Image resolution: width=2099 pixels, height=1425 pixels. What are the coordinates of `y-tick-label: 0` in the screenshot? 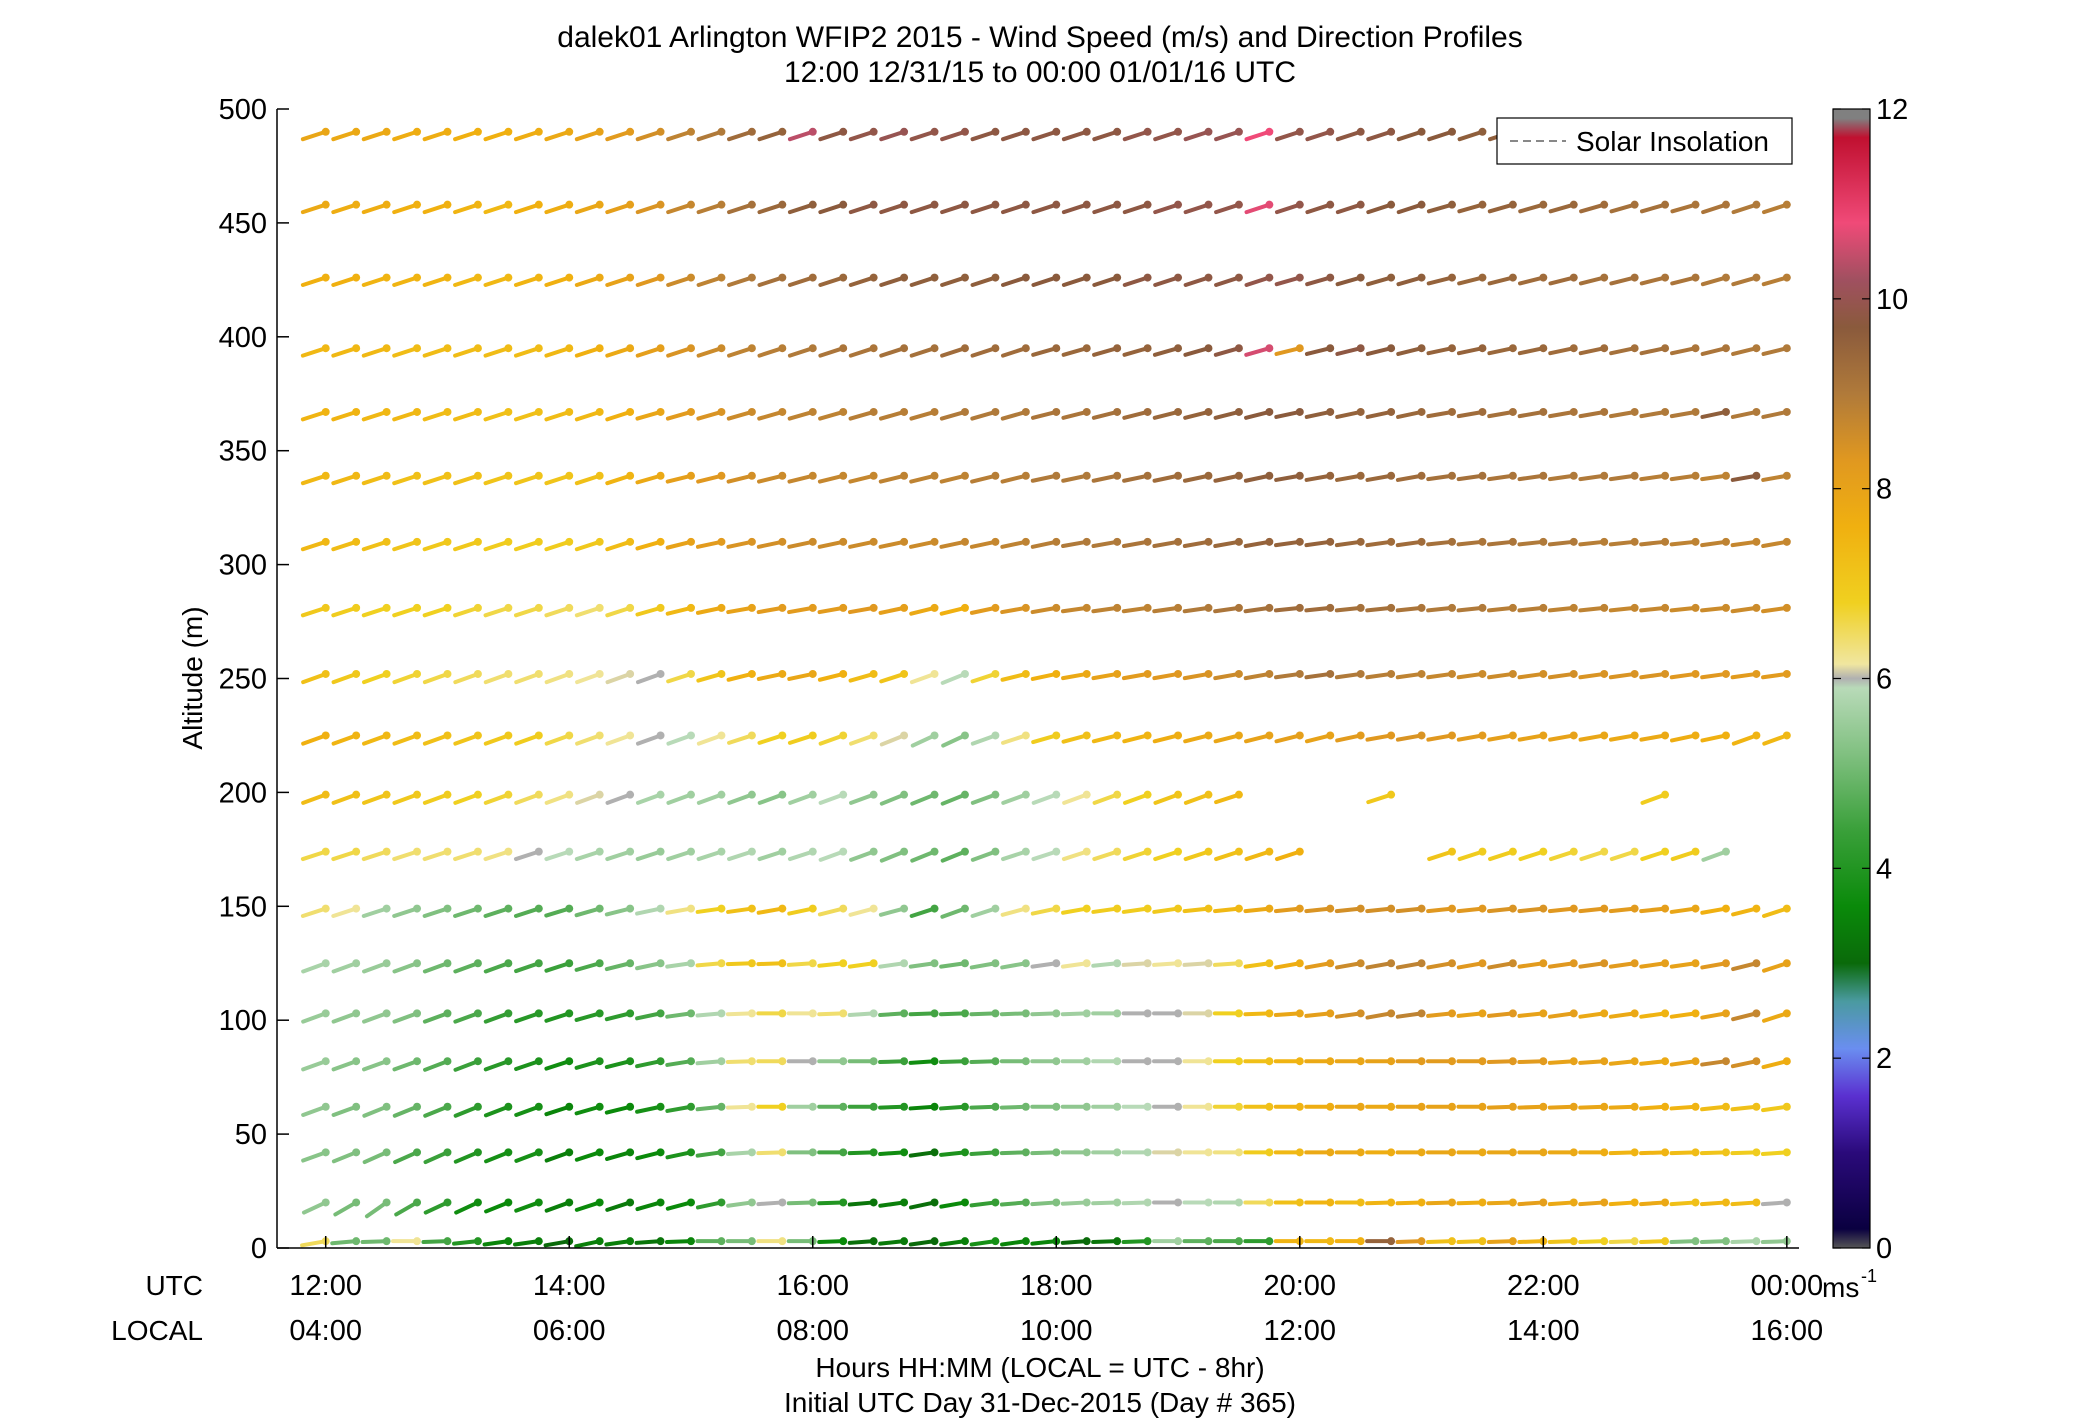 It's located at (259, 1249).